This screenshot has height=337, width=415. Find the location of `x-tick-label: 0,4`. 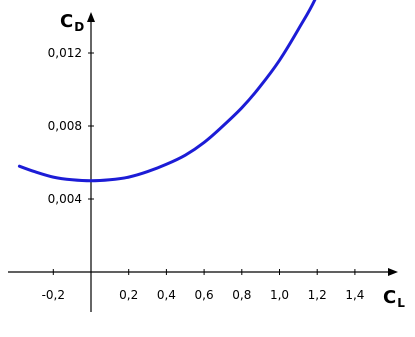

x-tick-label: 0,4 is located at coordinates (166, 295).